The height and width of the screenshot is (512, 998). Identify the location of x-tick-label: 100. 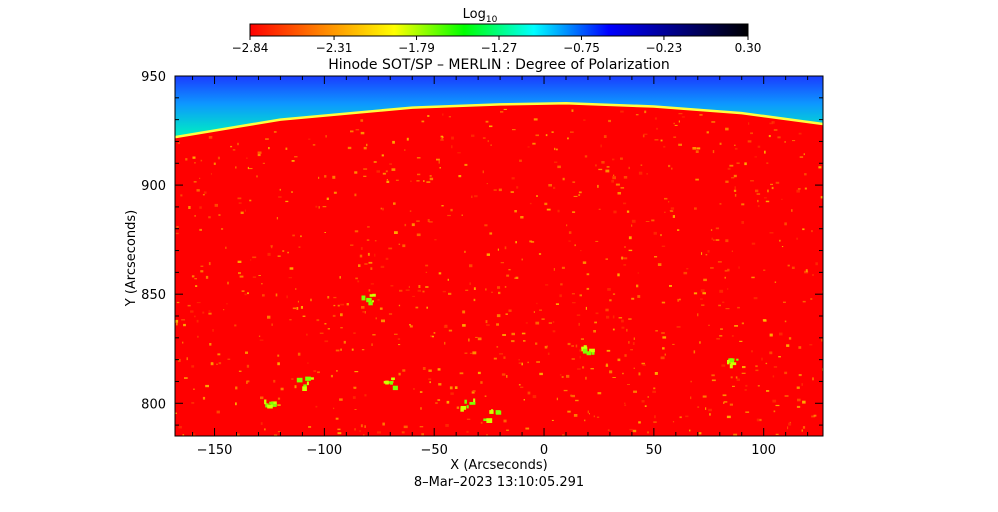
(763, 450).